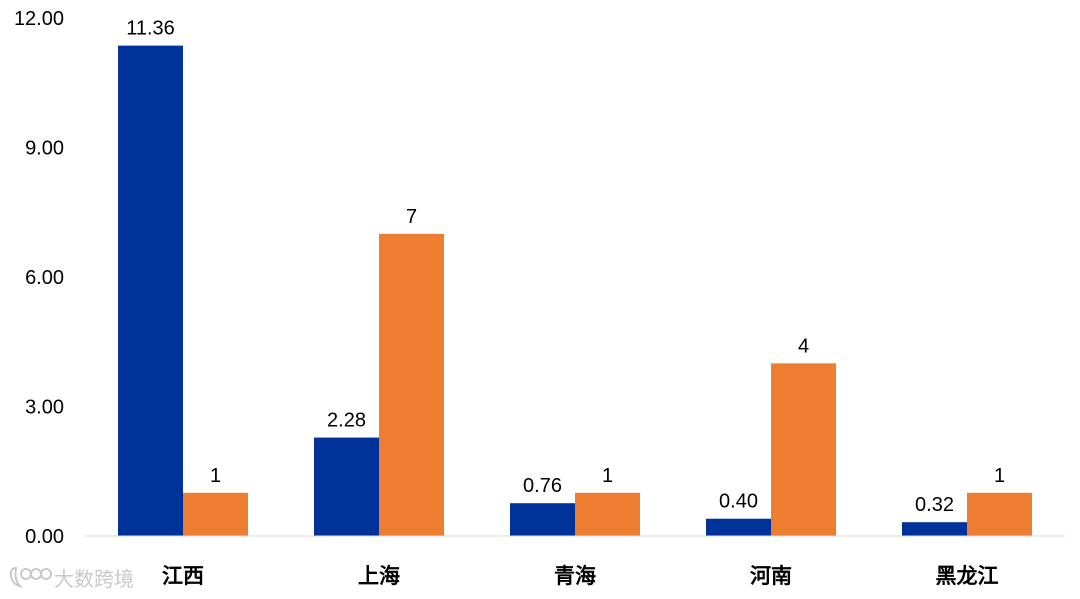 The width and height of the screenshot is (1080, 599). Describe the element at coordinates (411, 217) in the screenshot. I see `data-label: 7` at that location.